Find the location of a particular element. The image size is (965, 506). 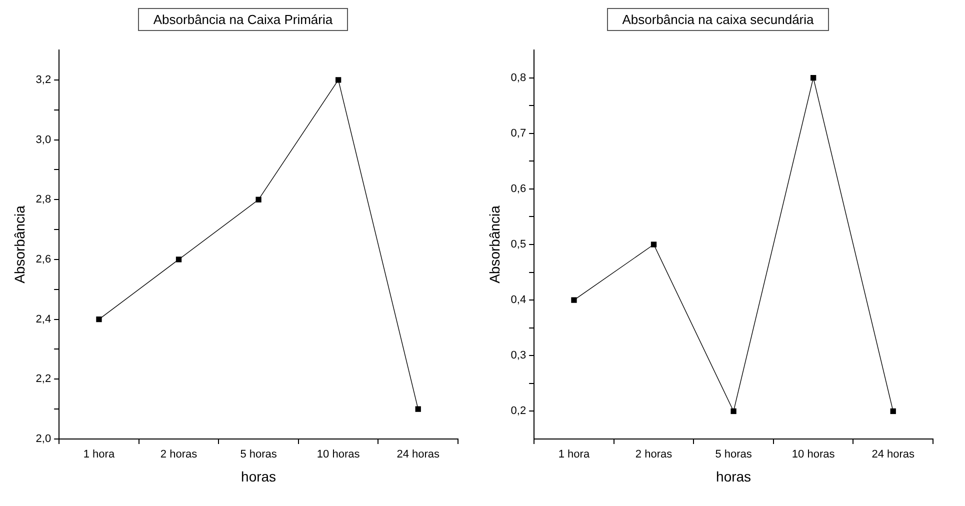

y-tick-label: 0,5 is located at coordinates (518, 244).